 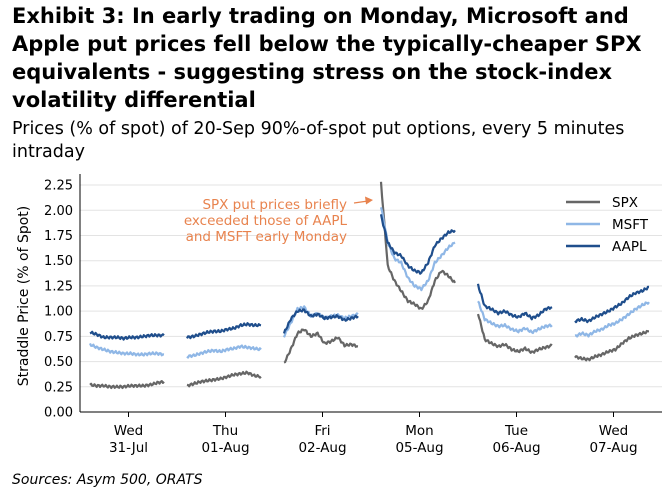 What do you see at coordinates (24, 296) in the screenshot?
I see `y-axis-label: Straddle Price (% of Spot)` at bounding box center [24, 296].